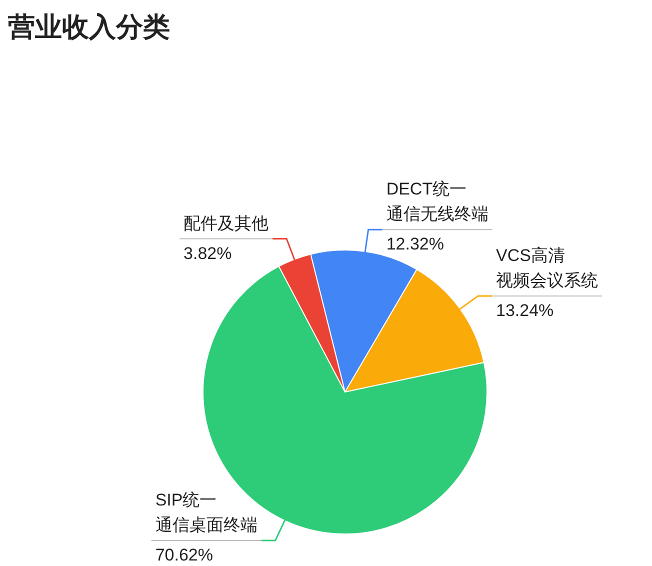 This screenshot has width=652, height=566. I want to click on slice-label: 配件及其他, so click(226, 223).